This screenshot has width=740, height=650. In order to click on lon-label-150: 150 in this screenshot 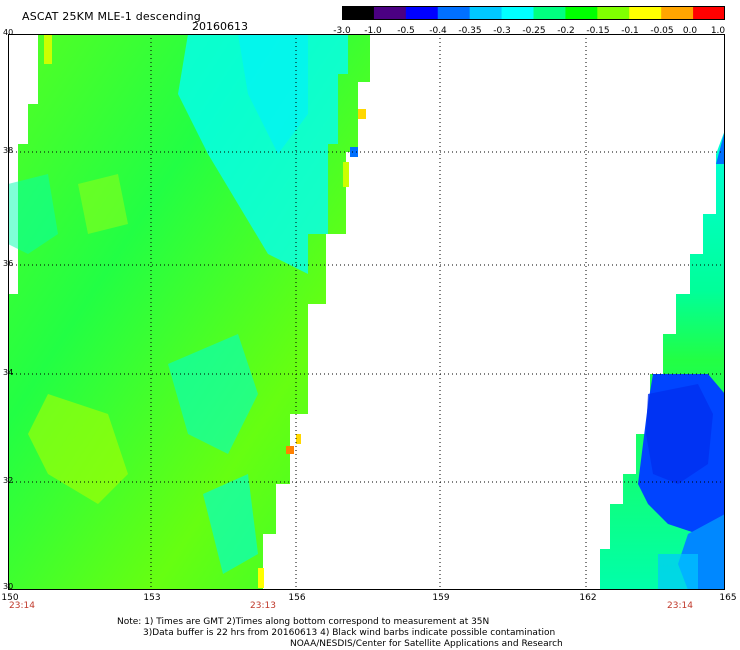, I will do `click(10, 598)`.